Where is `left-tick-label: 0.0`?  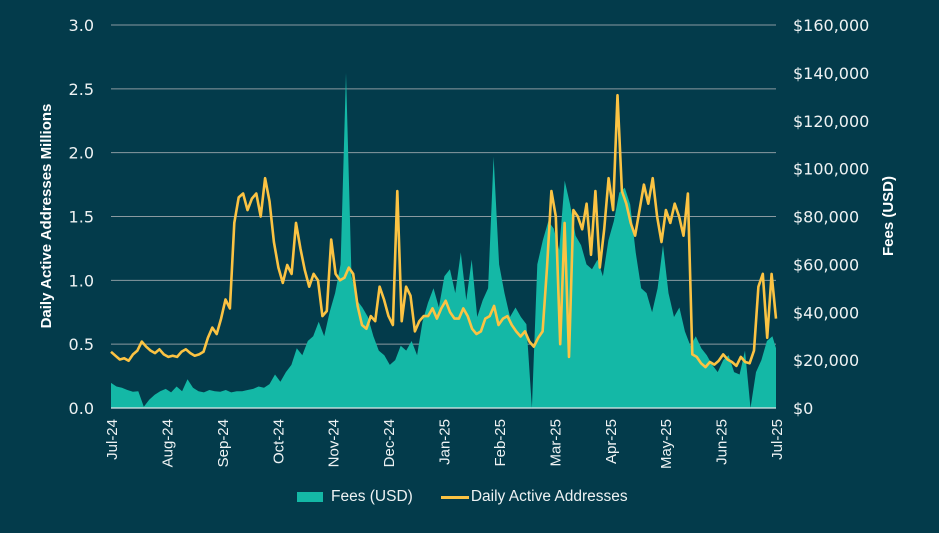
left-tick-label: 0.0 is located at coordinates (81, 408).